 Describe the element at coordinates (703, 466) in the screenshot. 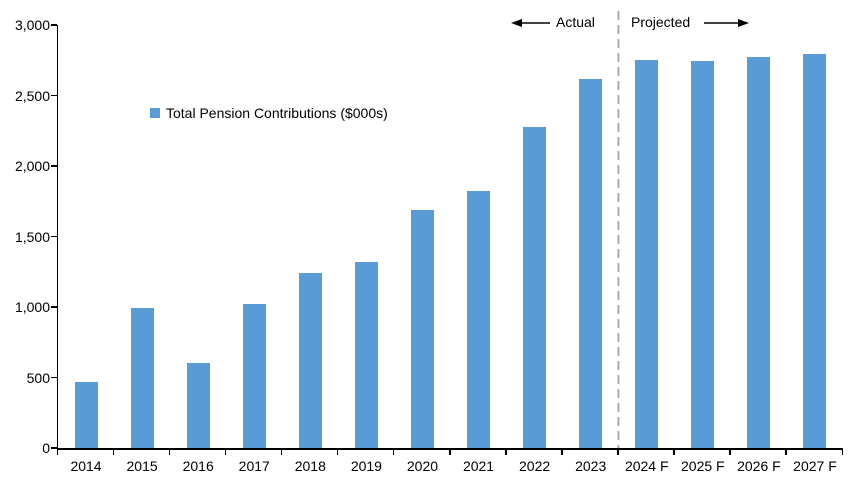

I see `x-axis-category-label: 2025 F` at that location.